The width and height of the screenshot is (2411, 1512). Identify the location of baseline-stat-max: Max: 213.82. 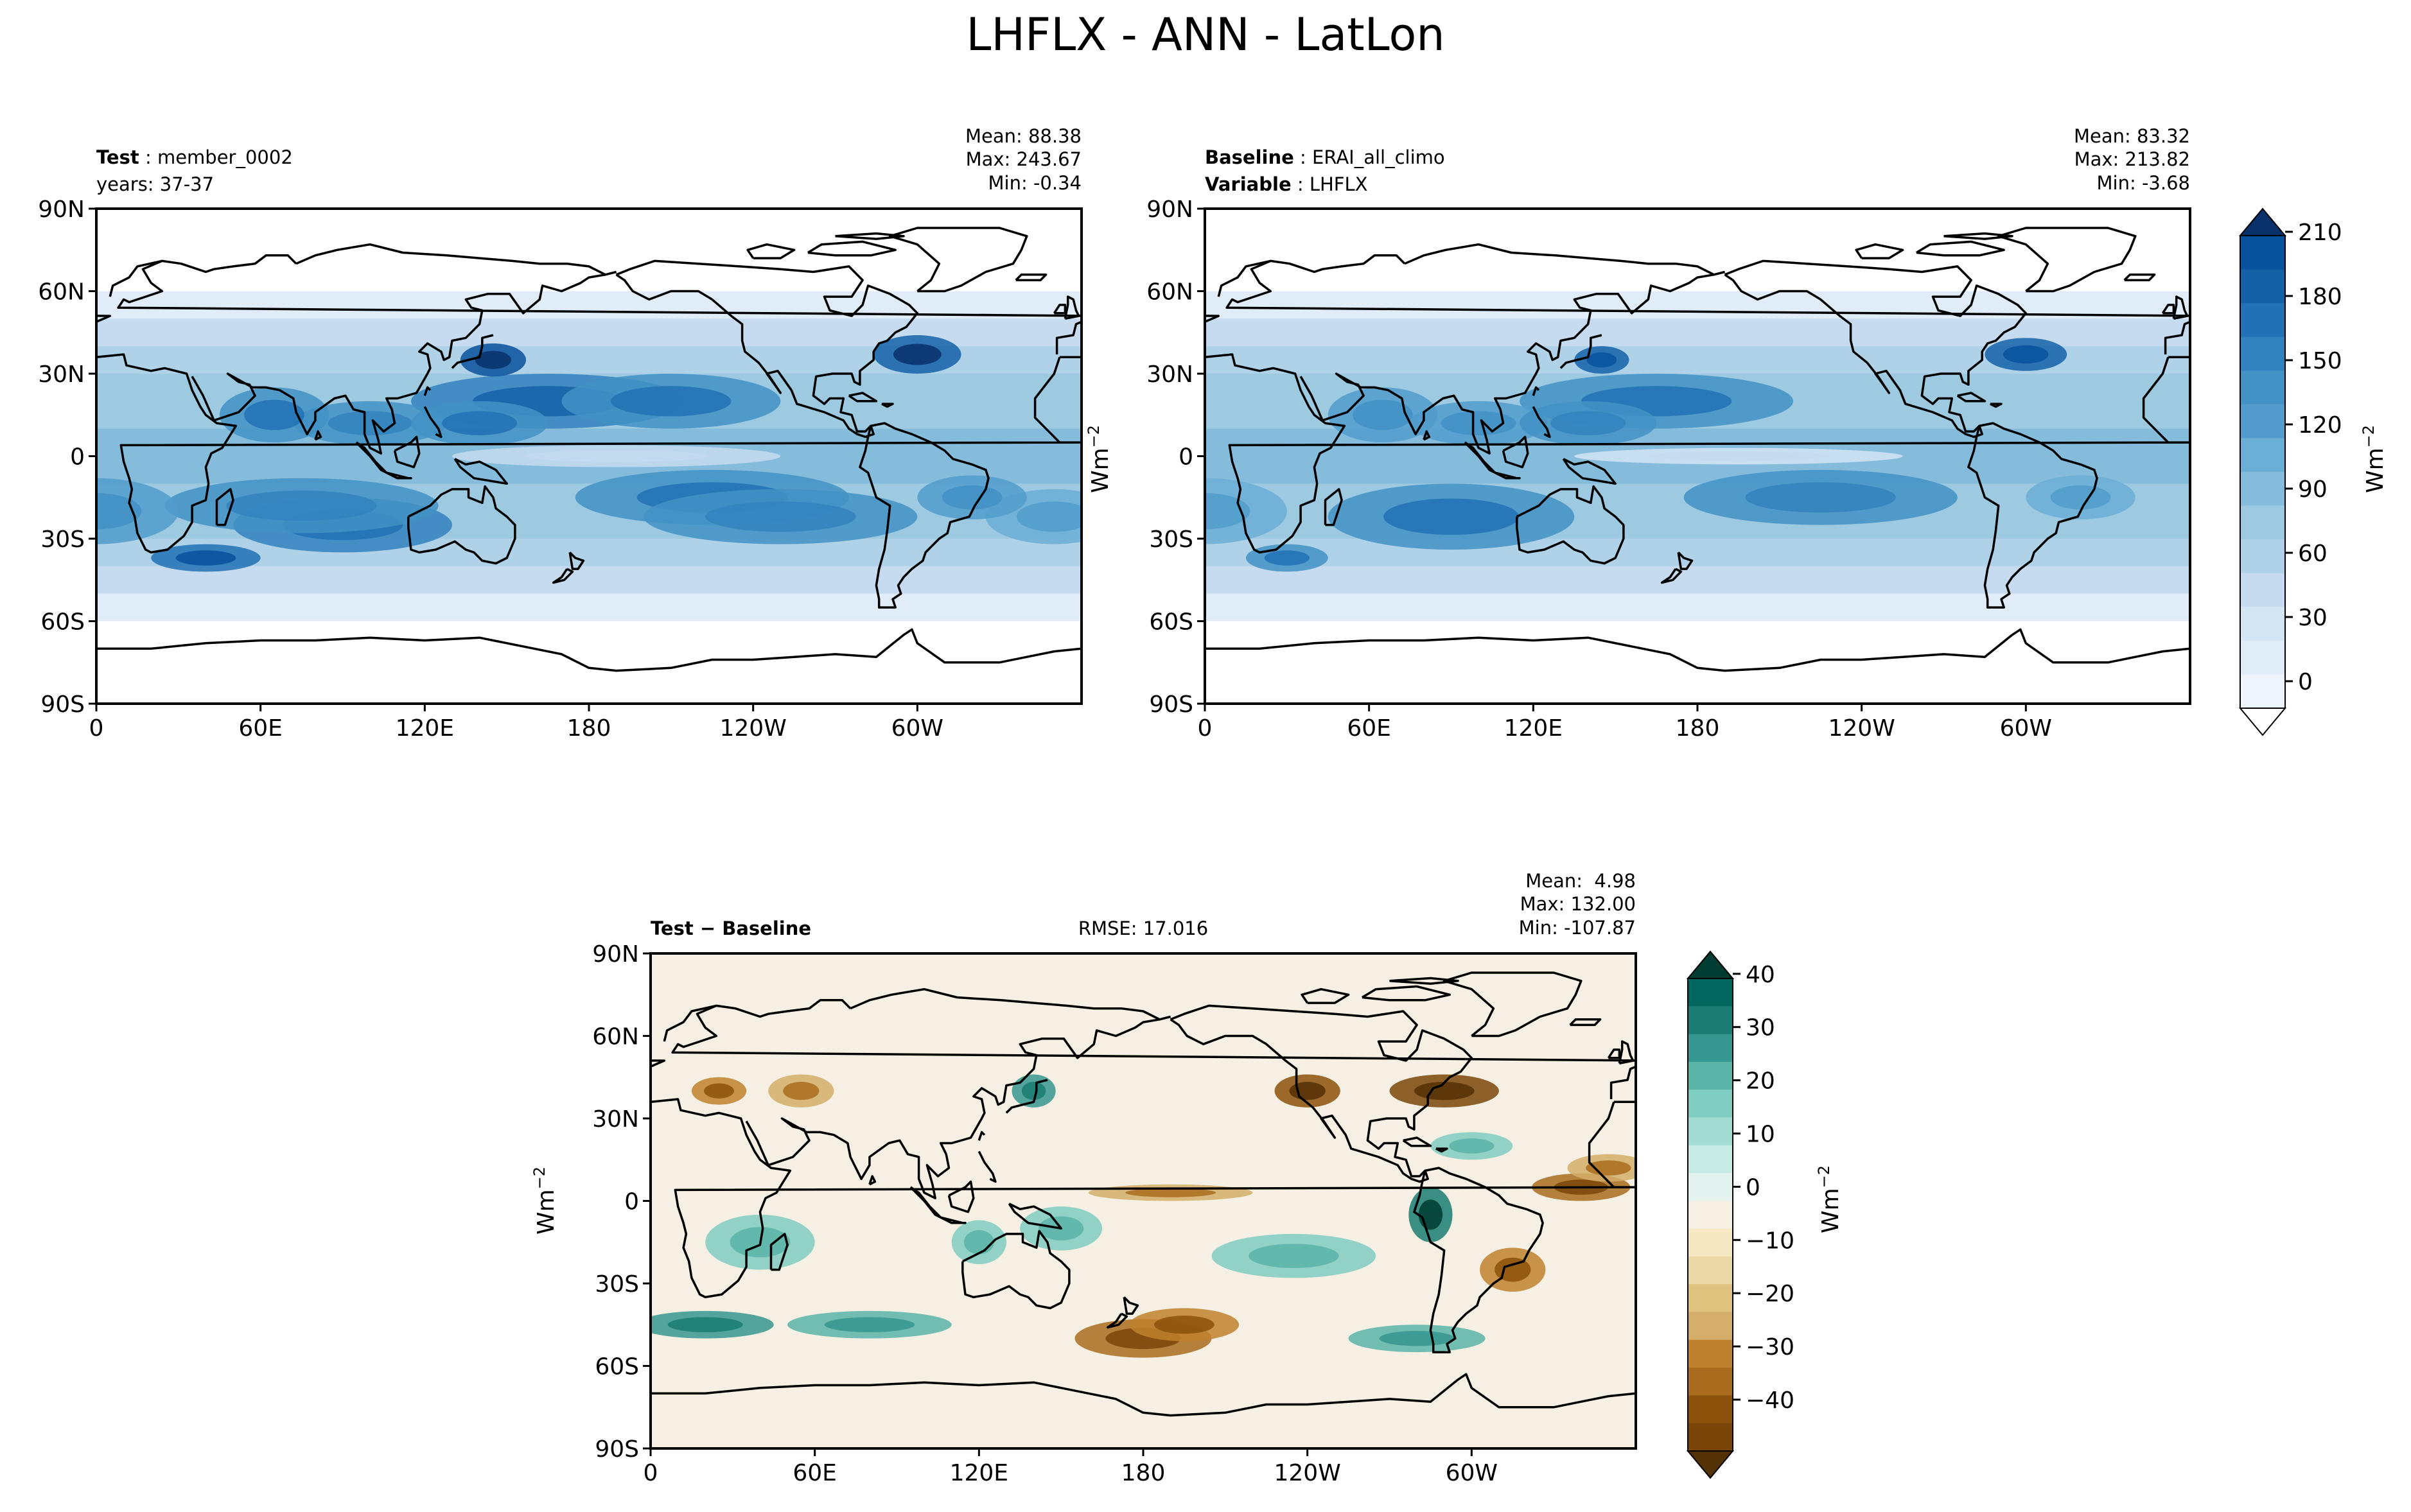
(2132, 159).